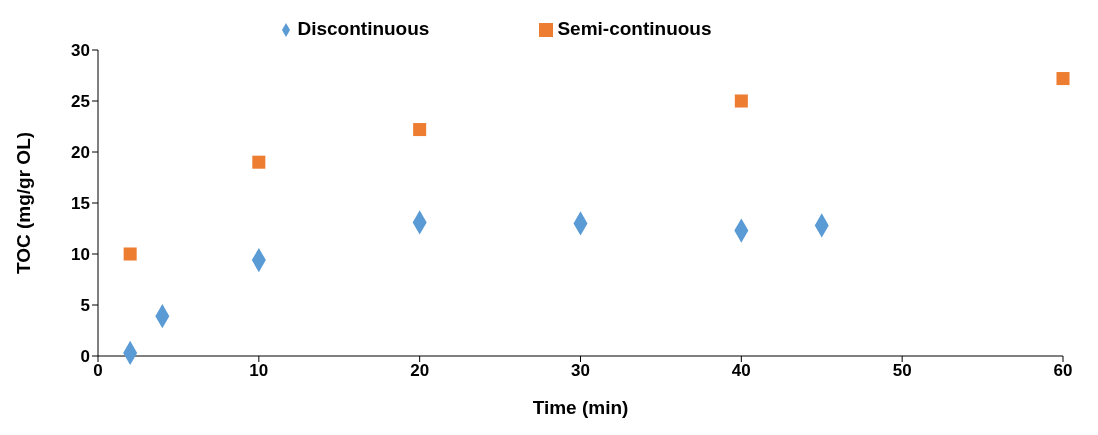  I want to click on x-tick-label: 60, so click(1063, 371).